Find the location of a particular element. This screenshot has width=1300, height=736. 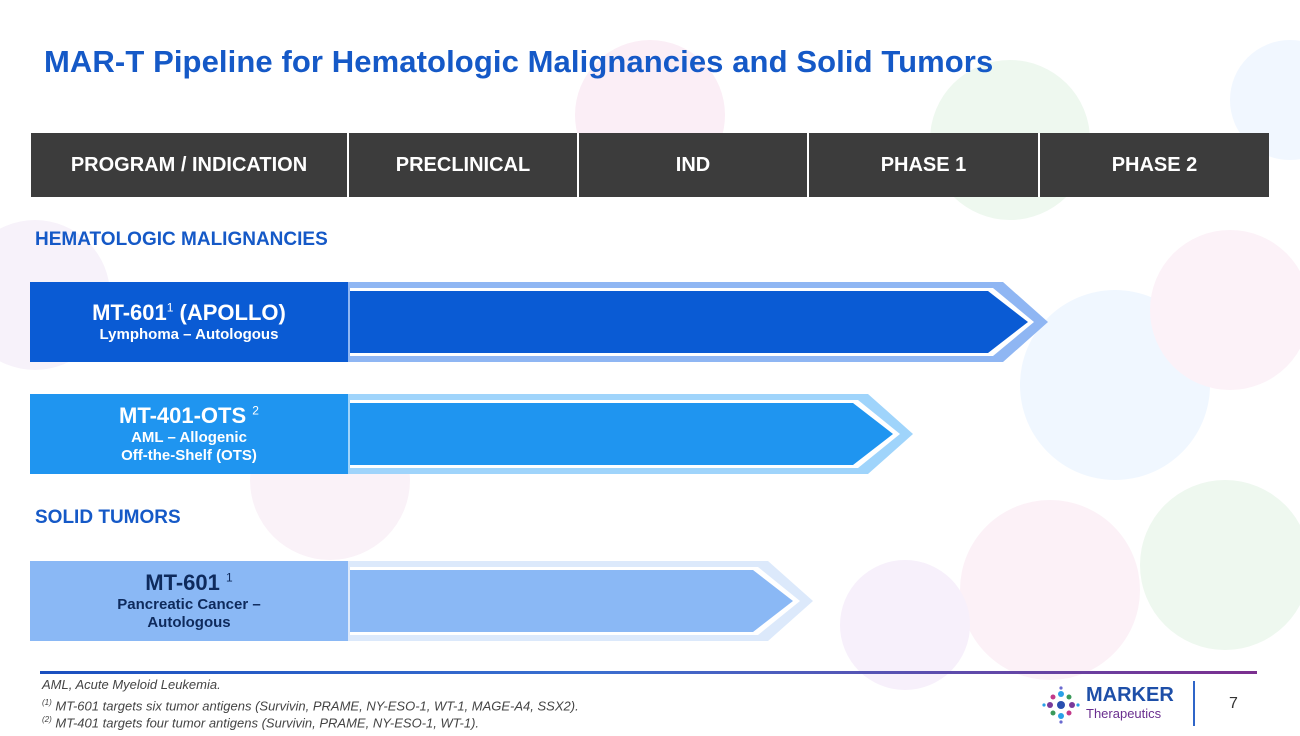

program-row-mt601-apollo: MT-6011 (APOLLO) Lymphoma – Autologous is located at coordinates (189, 322).